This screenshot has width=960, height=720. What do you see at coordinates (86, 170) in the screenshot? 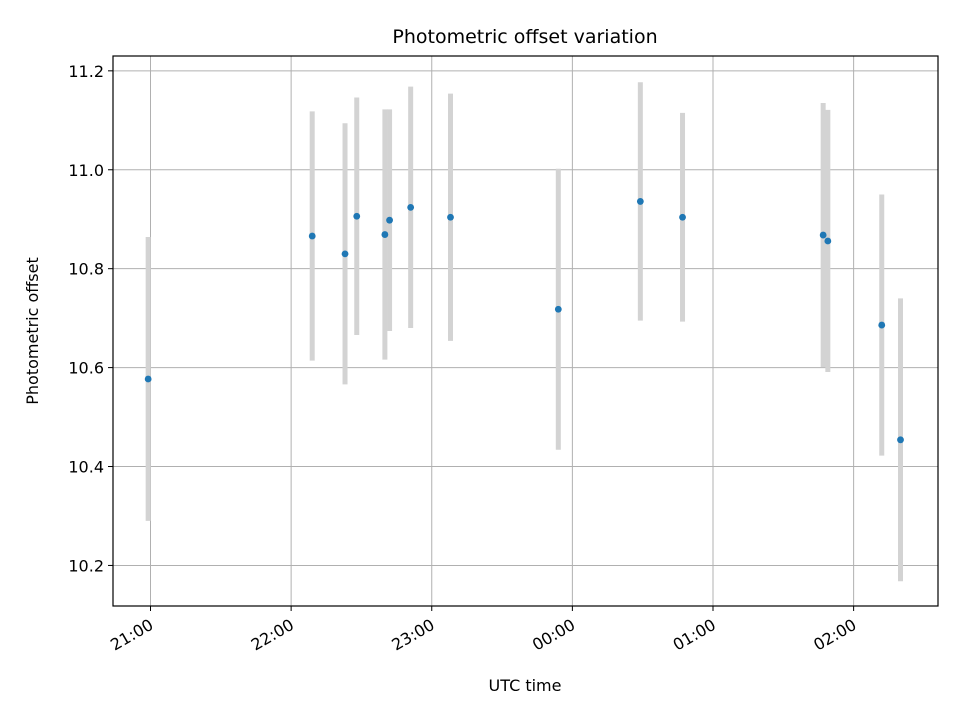
I see `y-tick-label: 11.0` at bounding box center [86, 170].